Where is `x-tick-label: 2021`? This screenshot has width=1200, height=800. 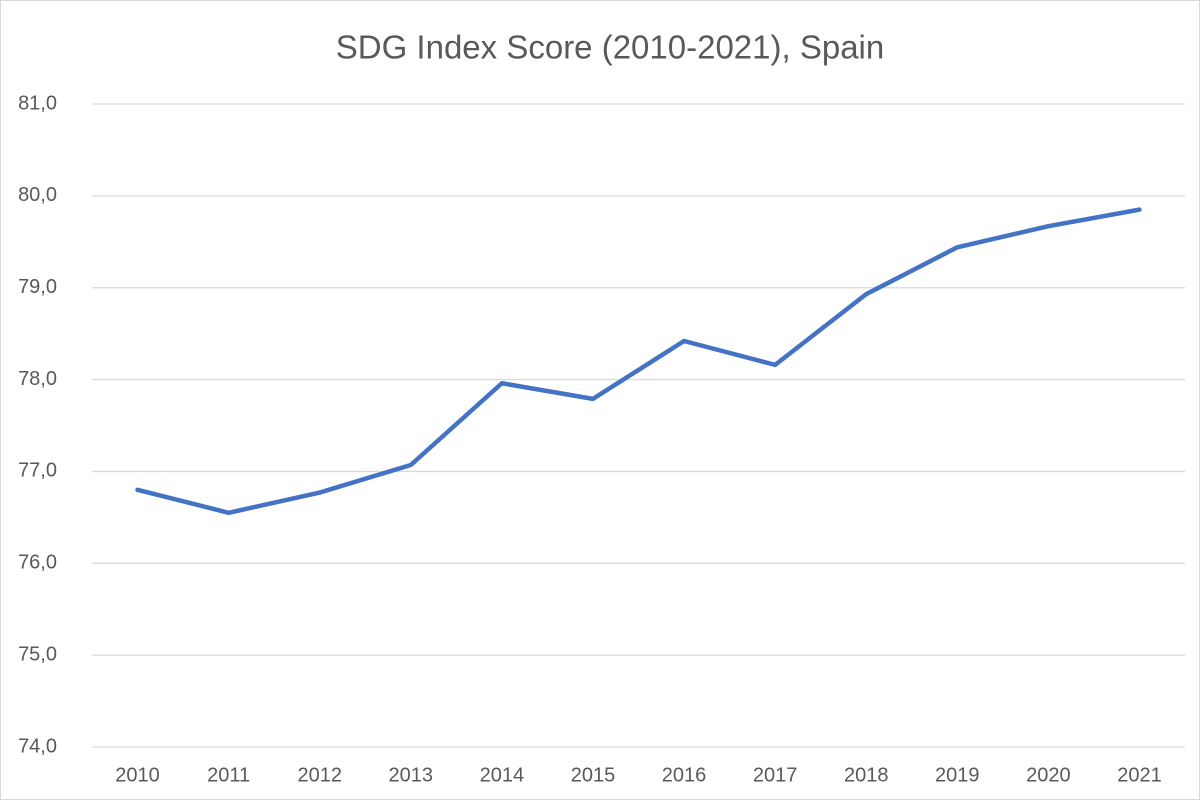
x-tick-label: 2021 is located at coordinates (1139, 775).